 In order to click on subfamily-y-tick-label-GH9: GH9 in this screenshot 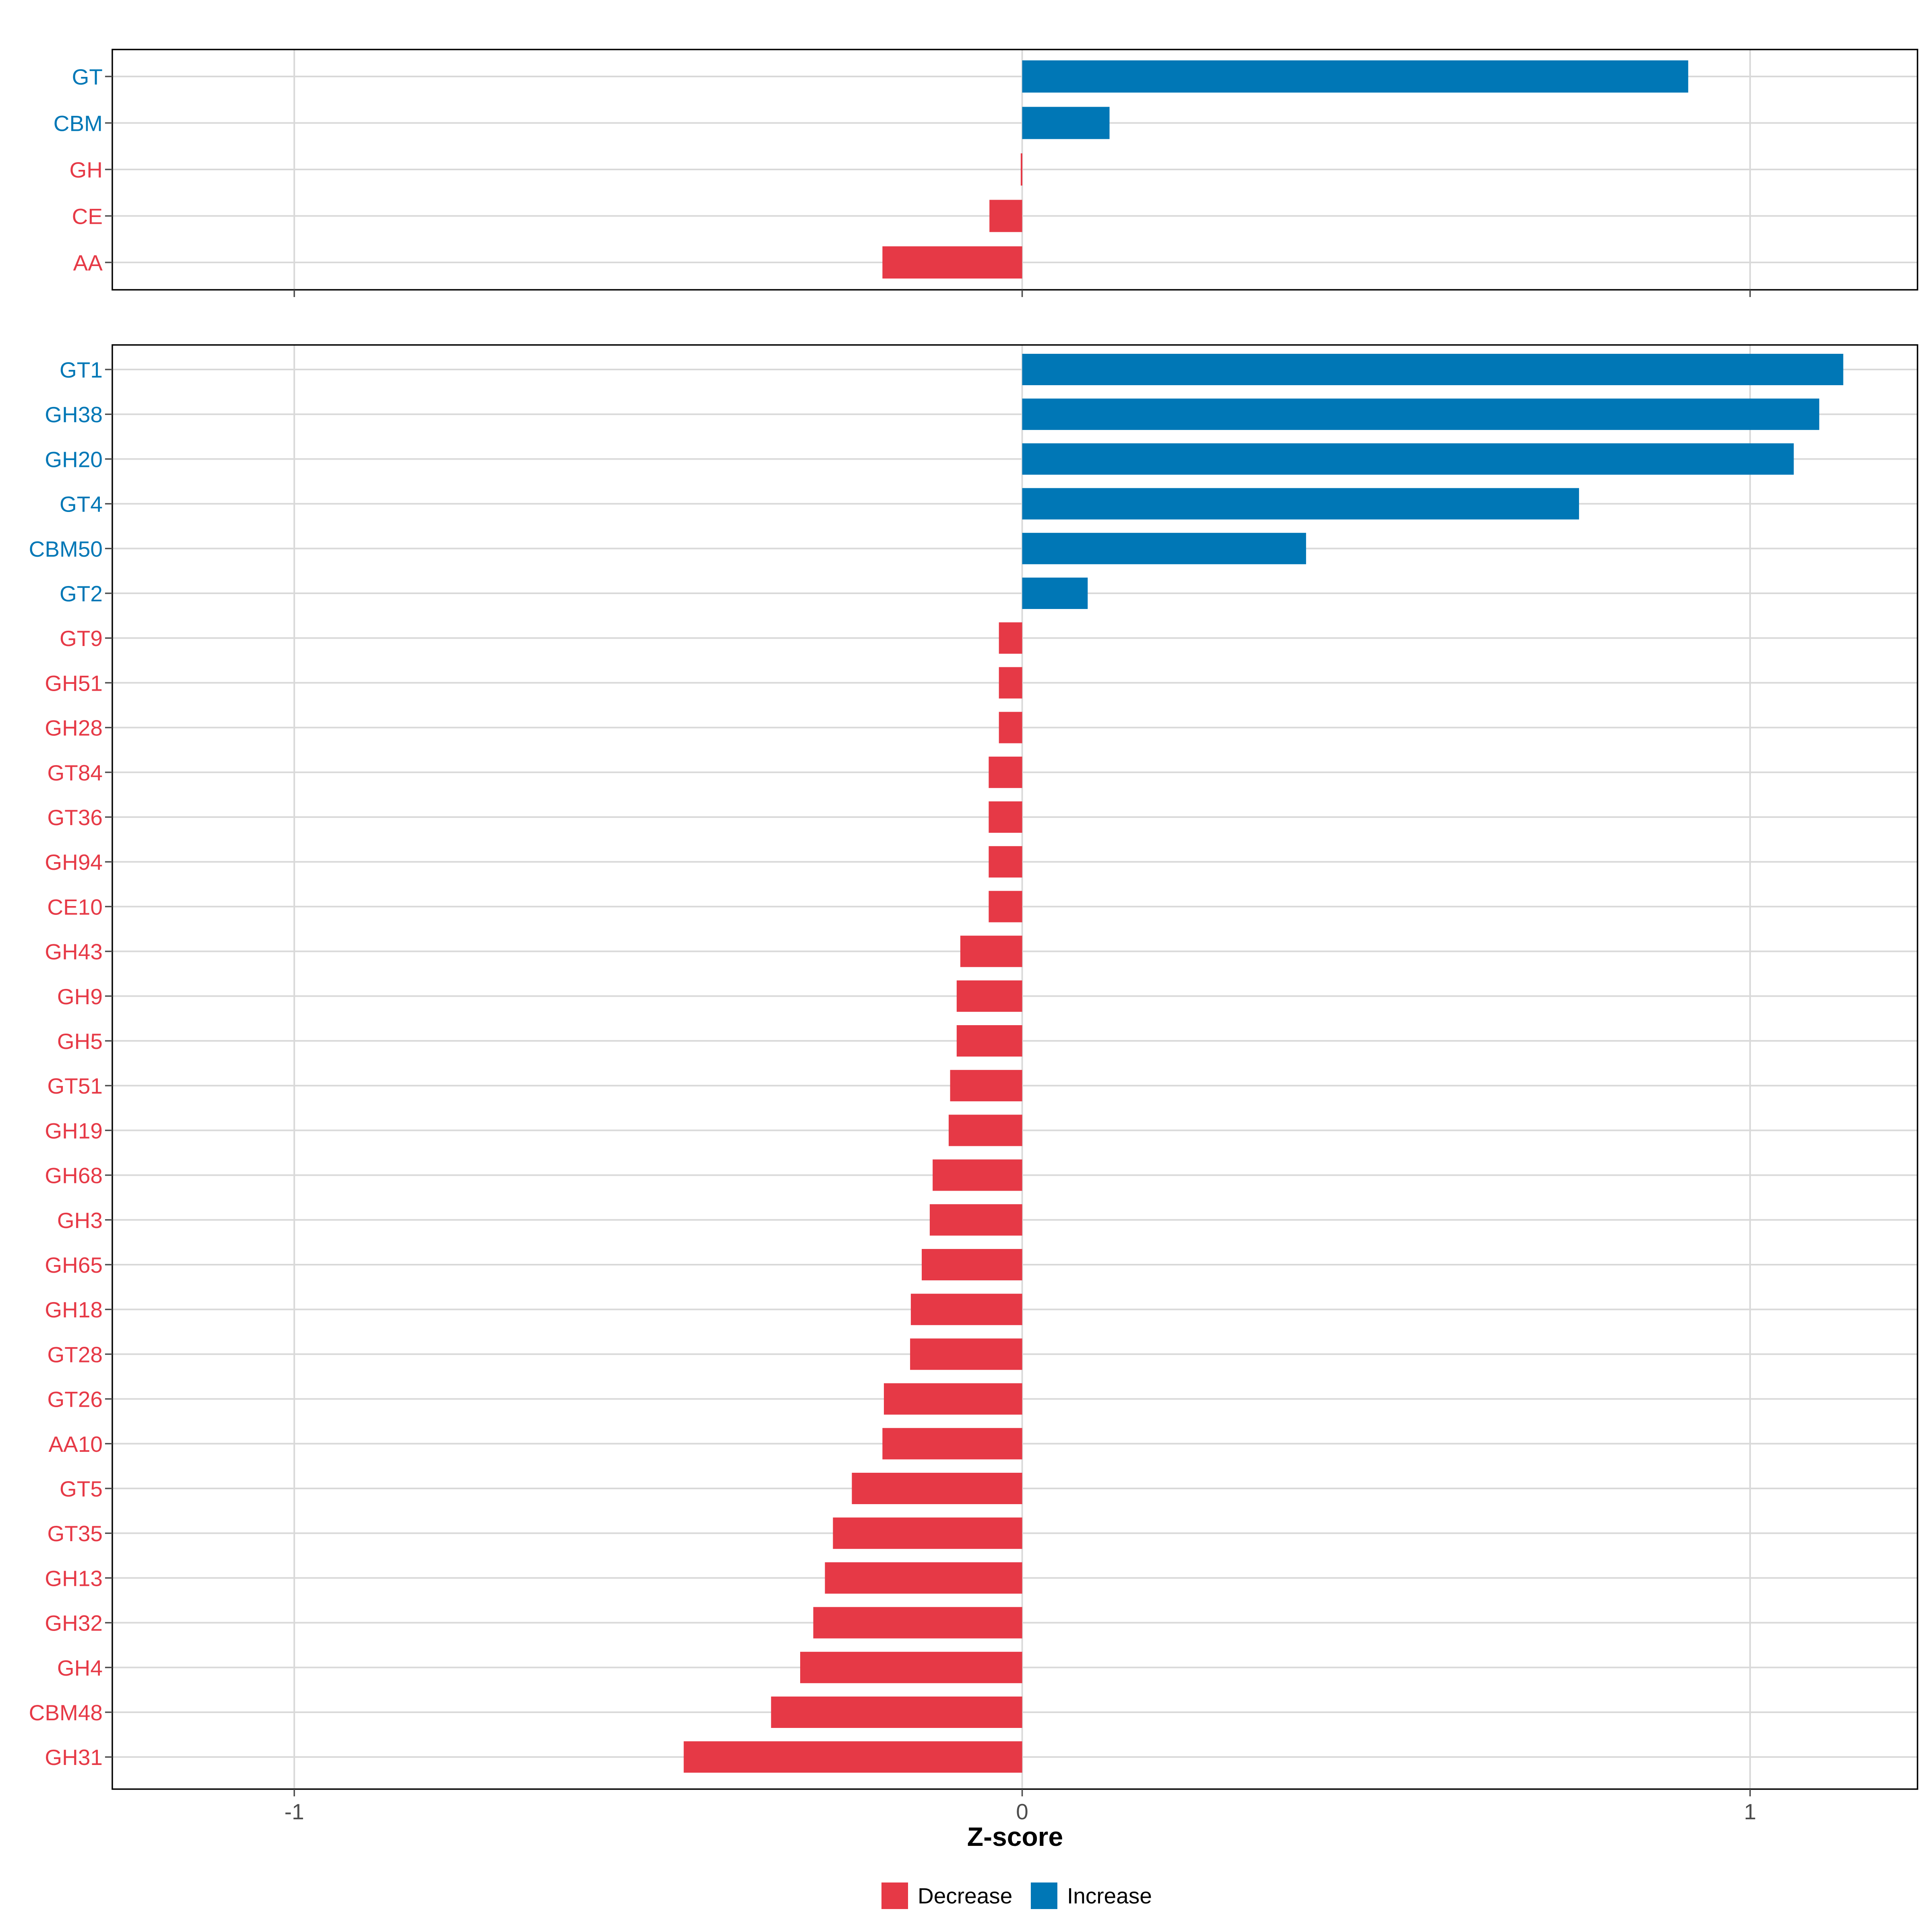, I will do `click(80, 996)`.